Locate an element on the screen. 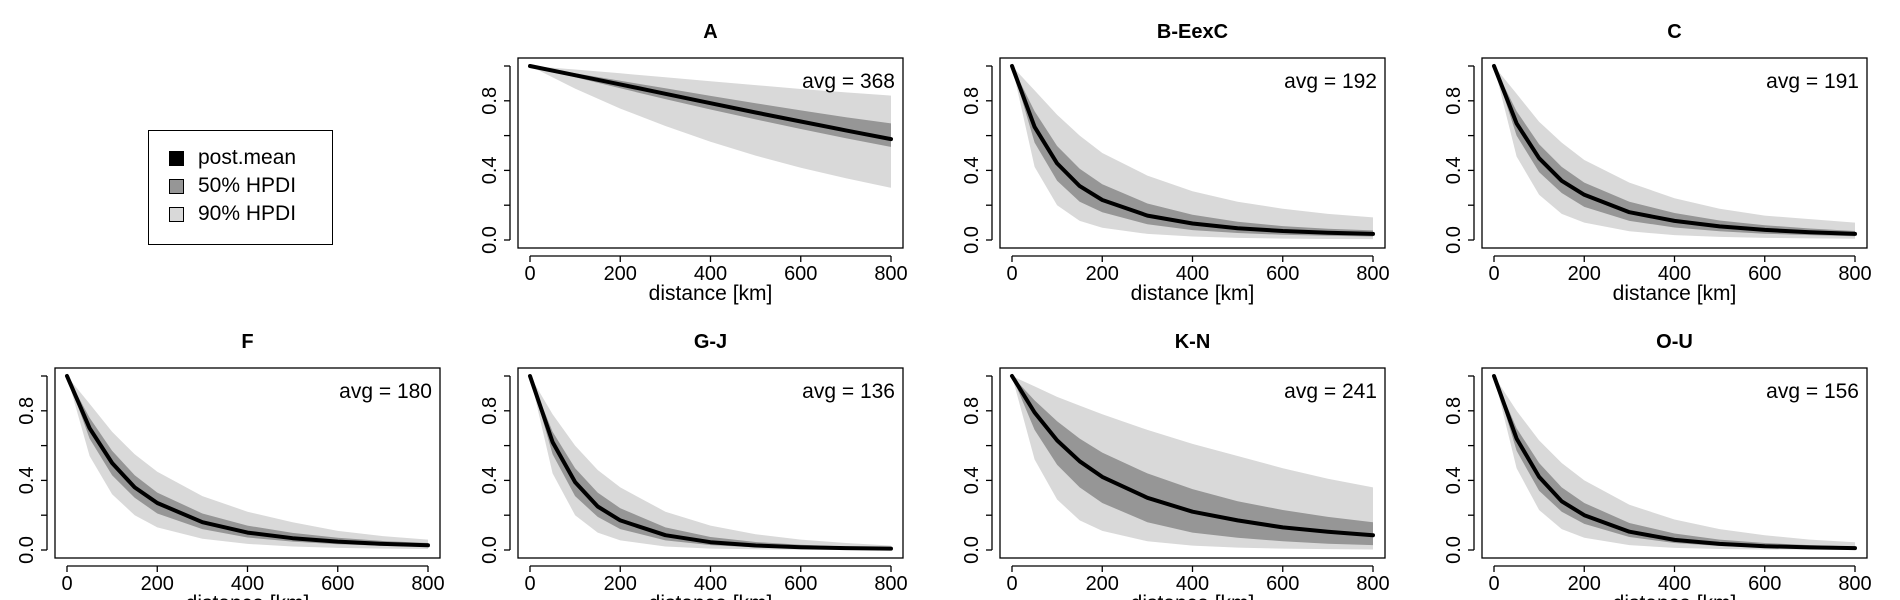 Image resolution: width=1900 pixels, height=600 pixels. y-tick-label-2-0: 0.0 is located at coordinates (1454, 240).